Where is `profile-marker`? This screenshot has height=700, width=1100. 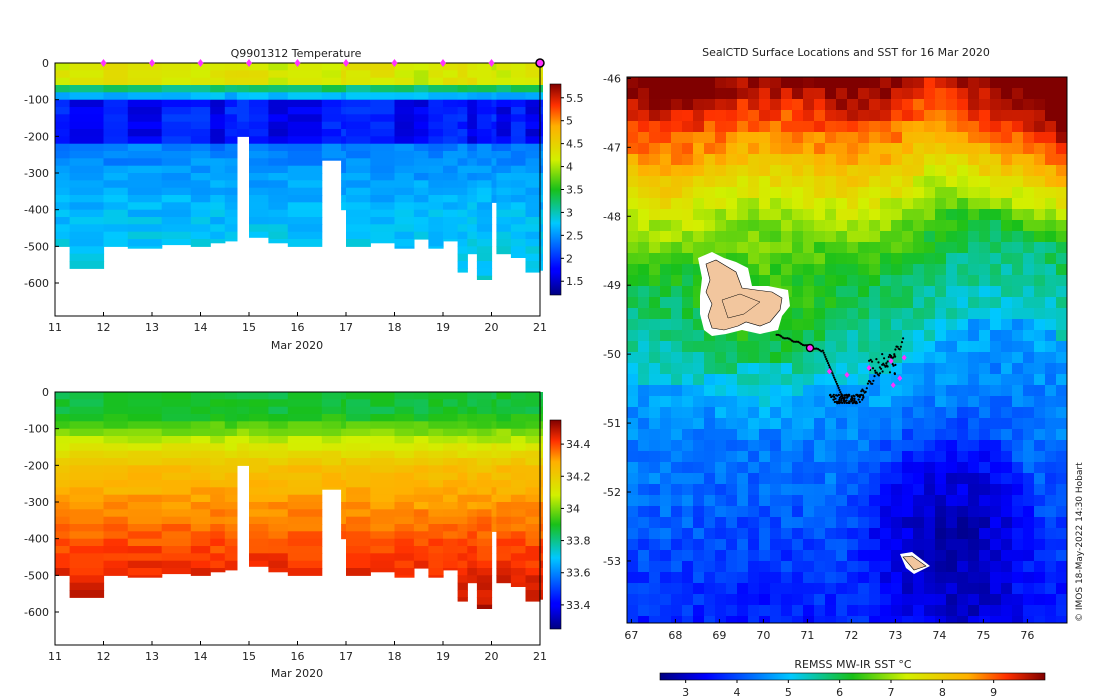 profile-marker is located at coordinates (152, 63).